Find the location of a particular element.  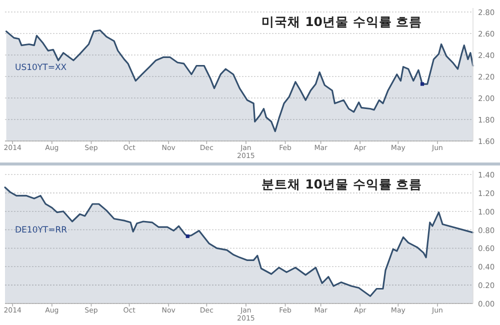

series-label: US10YT=XX is located at coordinates (41, 68).